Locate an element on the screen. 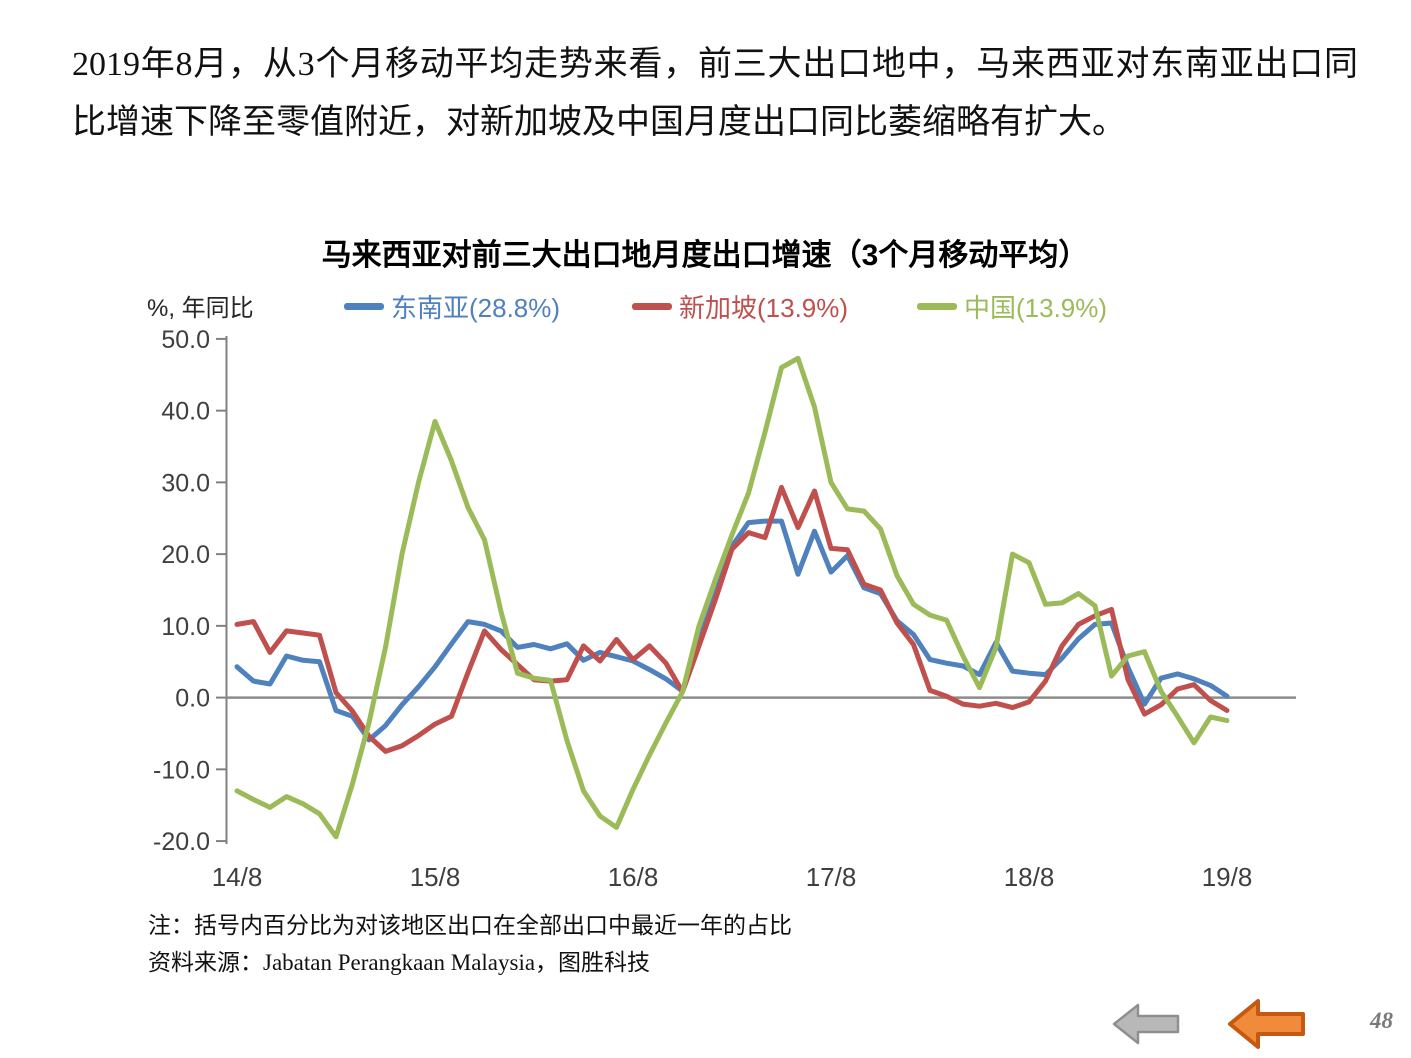  footnote-definition: 注：括号内百分比为对该地区出口在全部出口中最近一年的占比 is located at coordinates (470, 925).